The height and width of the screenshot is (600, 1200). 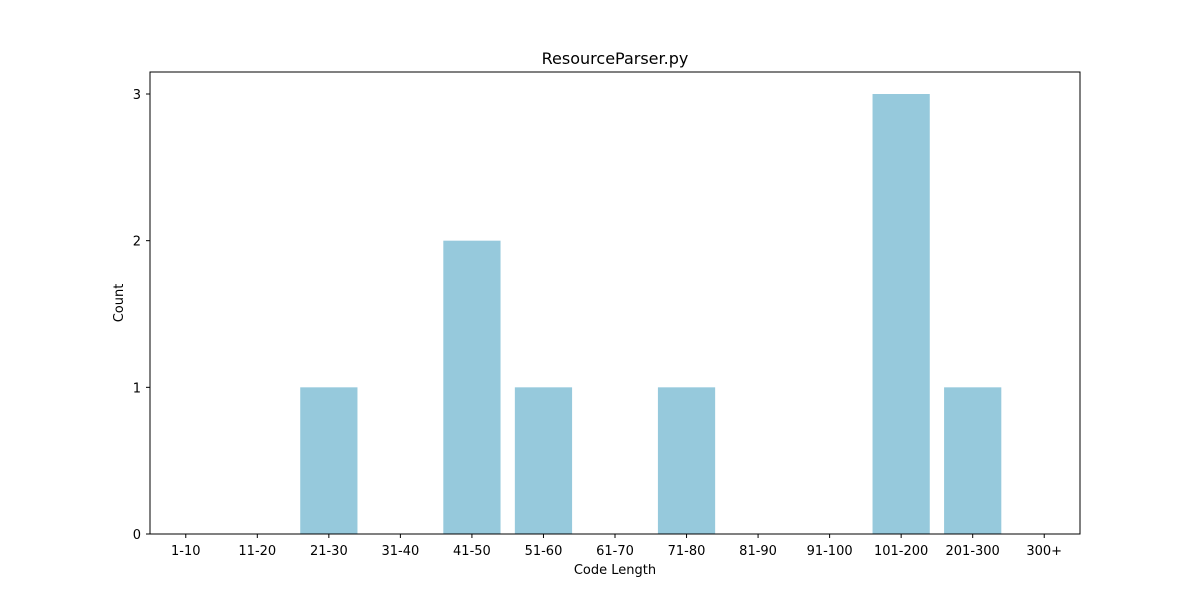 I want to click on y-tick-label: 2, so click(x=137, y=242).